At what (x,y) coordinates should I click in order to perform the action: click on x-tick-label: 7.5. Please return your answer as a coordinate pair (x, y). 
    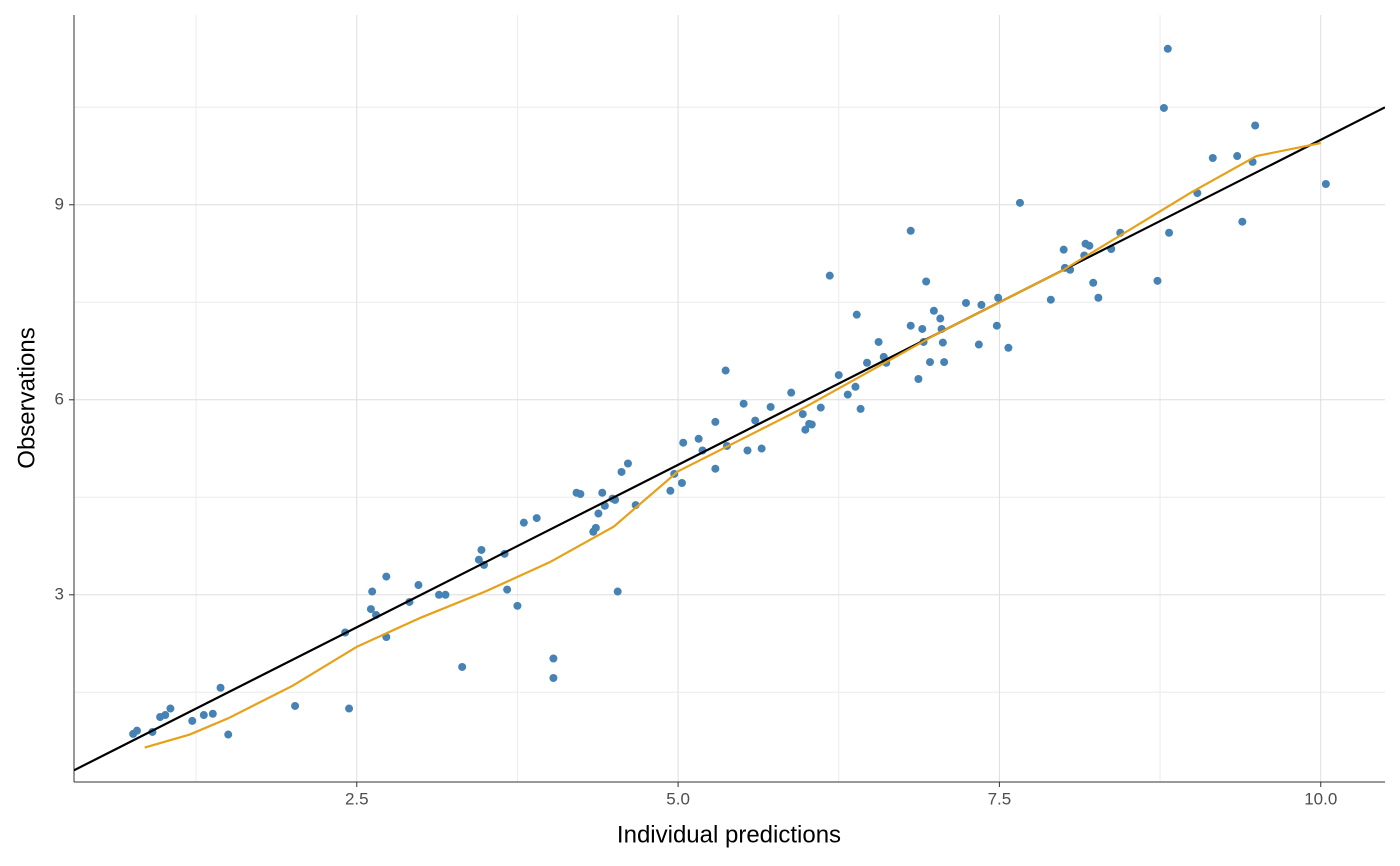
    Looking at the image, I should click on (1000, 798).